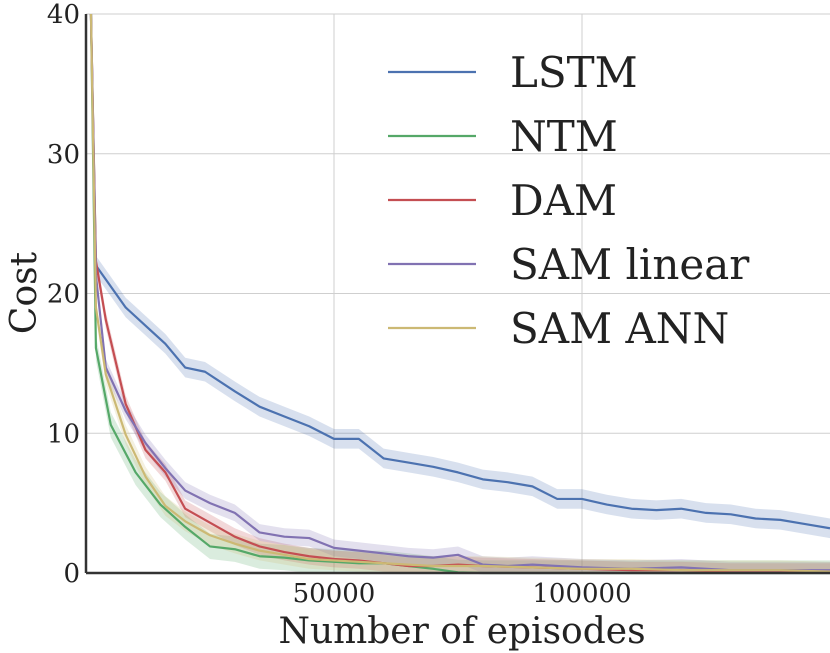 The image size is (830, 653). I want to click on x-axis-title: Number of episodes, so click(461, 631).